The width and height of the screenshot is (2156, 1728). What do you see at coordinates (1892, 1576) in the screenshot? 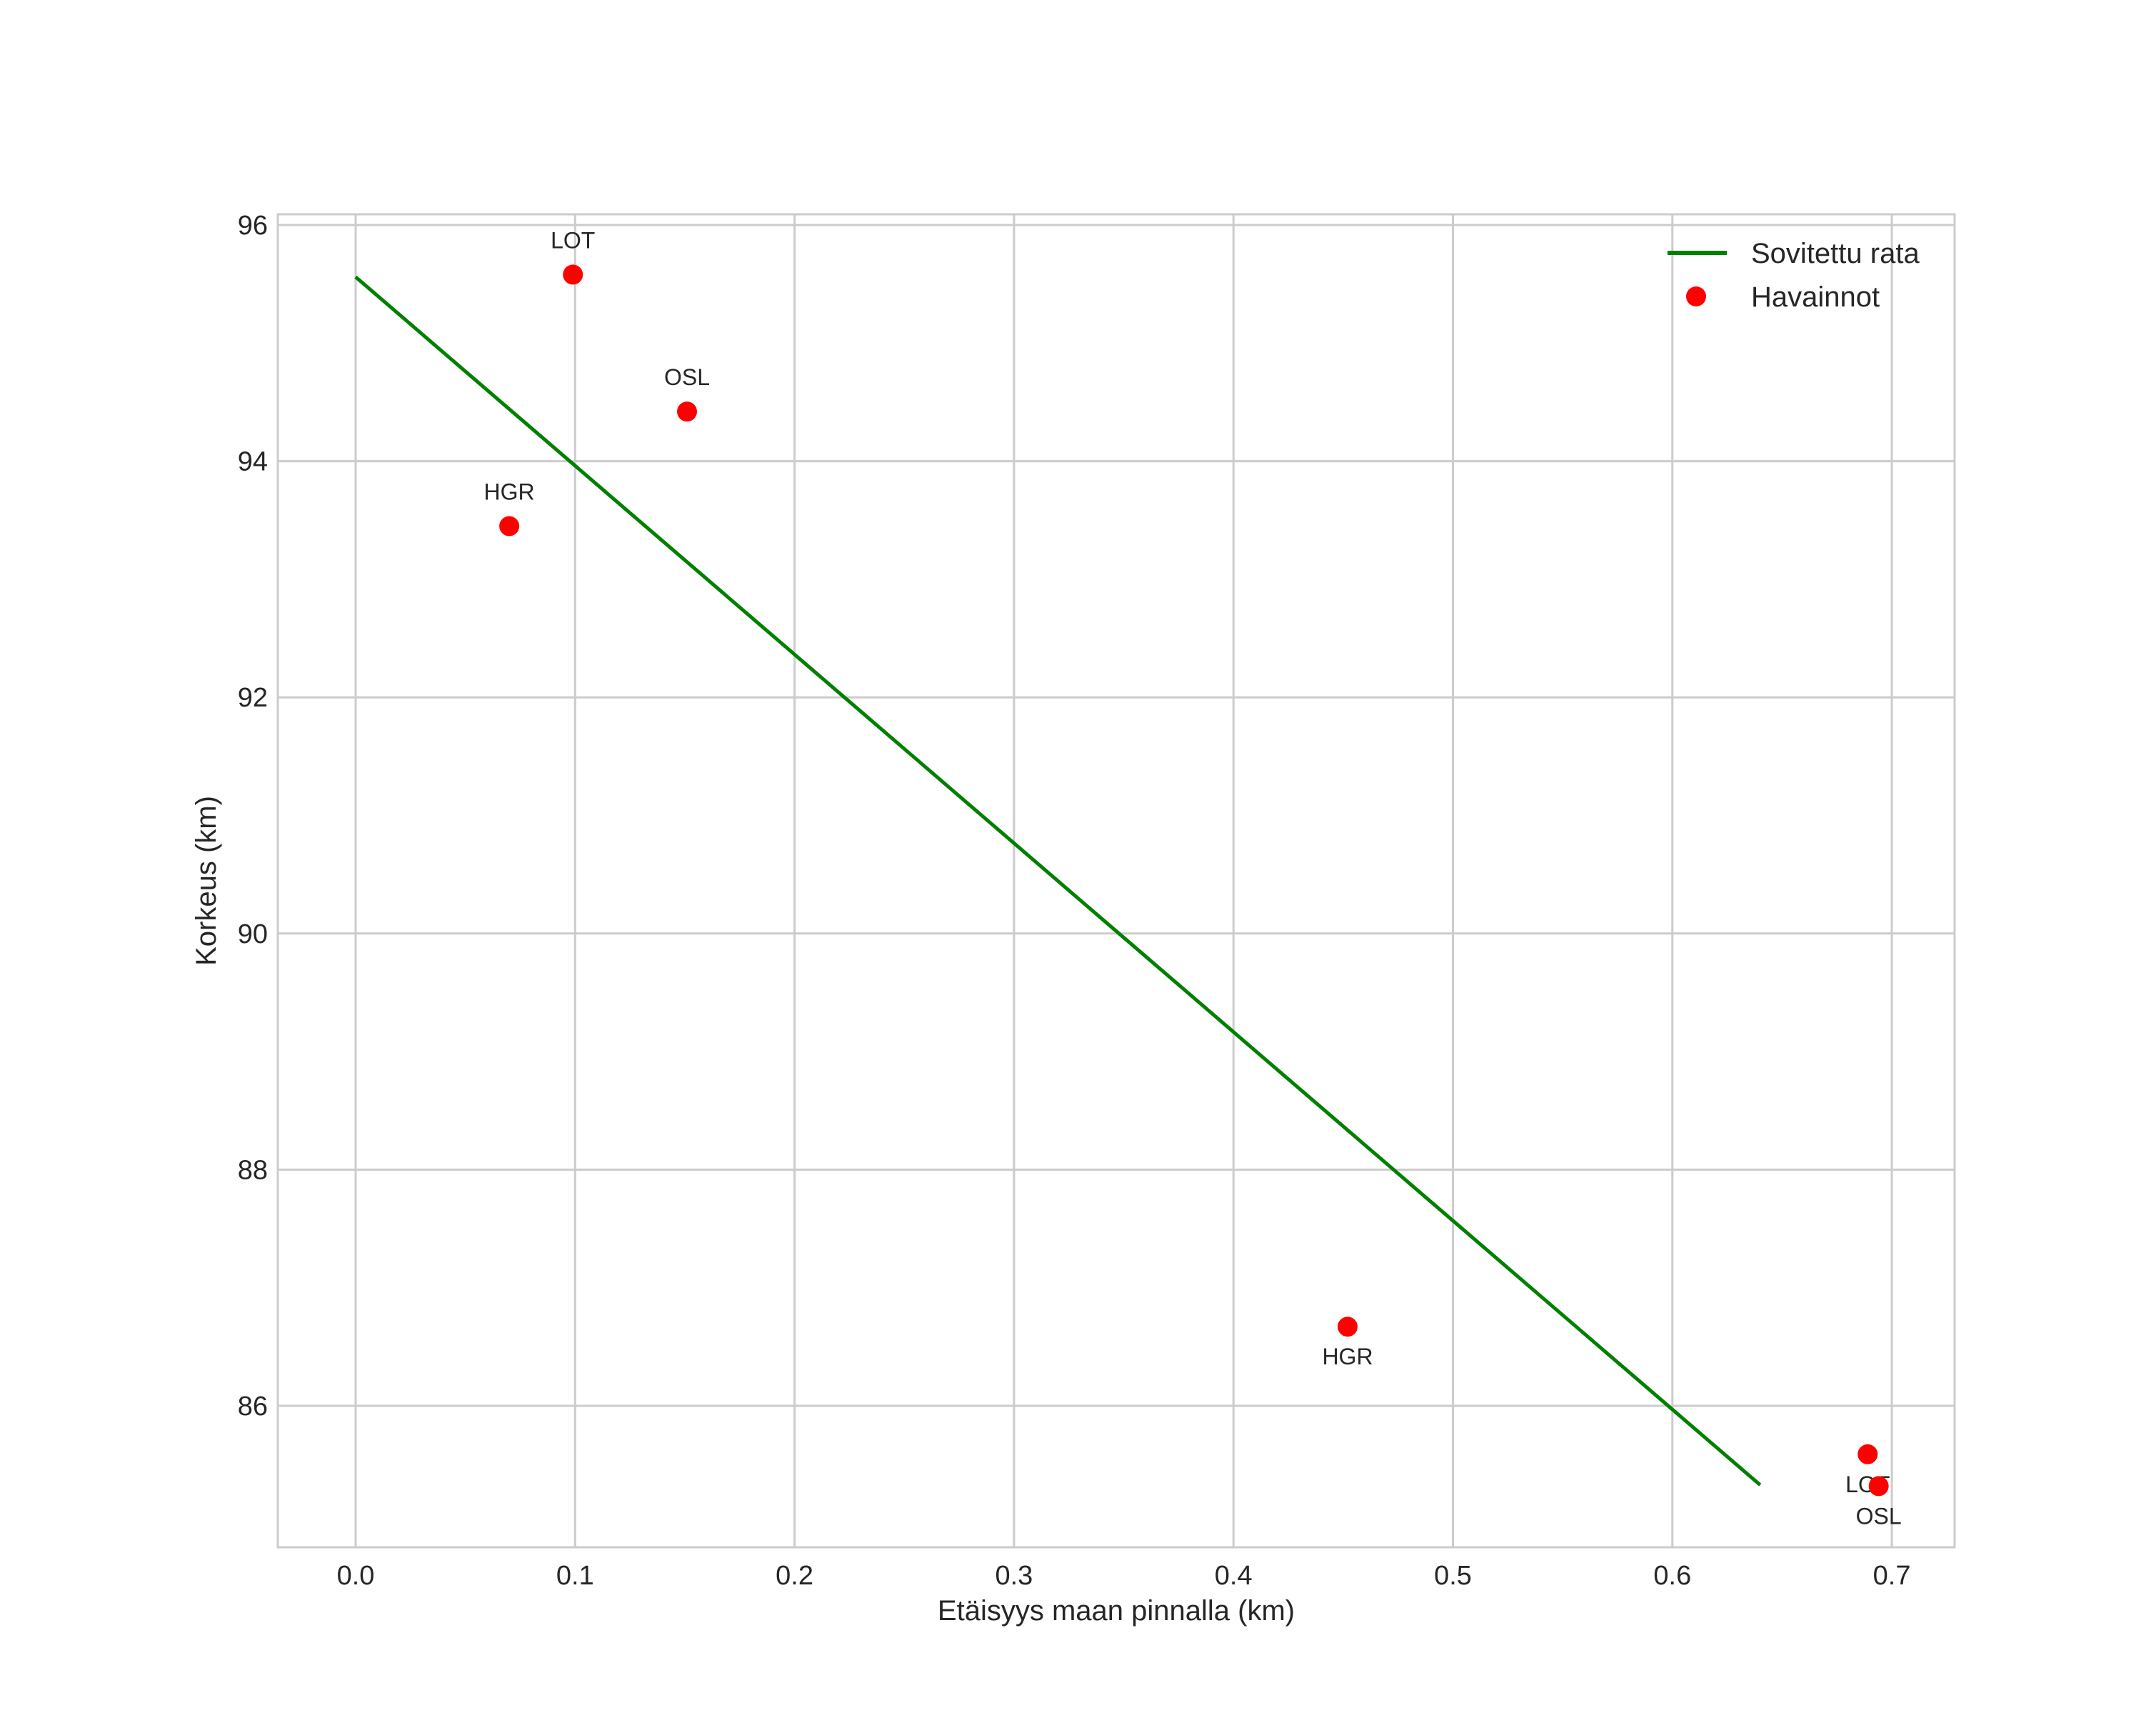
I see `x-tick: 0.7` at bounding box center [1892, 1576].